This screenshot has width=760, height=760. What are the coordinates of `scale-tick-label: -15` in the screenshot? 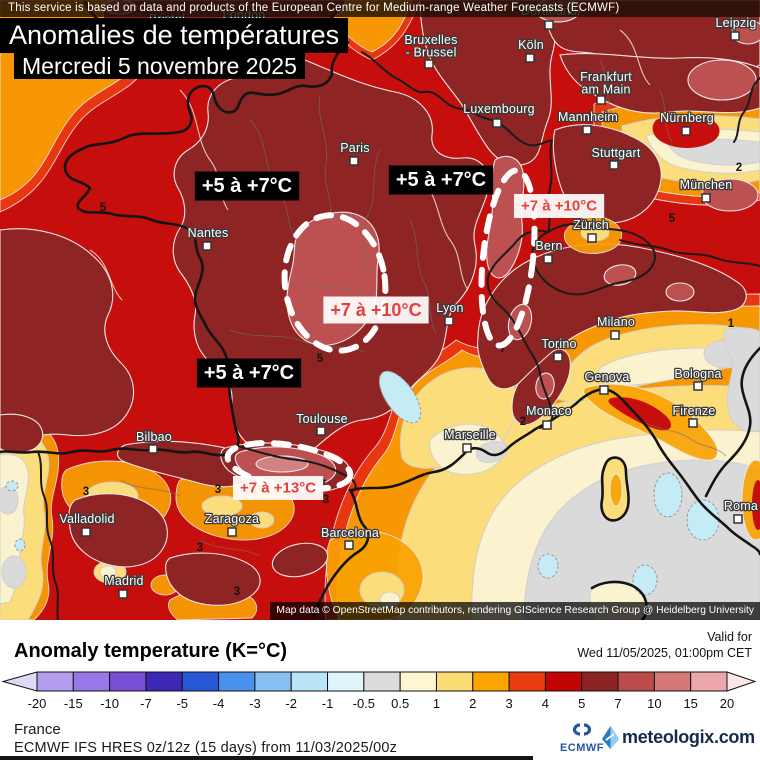 It's located at (73, 703).